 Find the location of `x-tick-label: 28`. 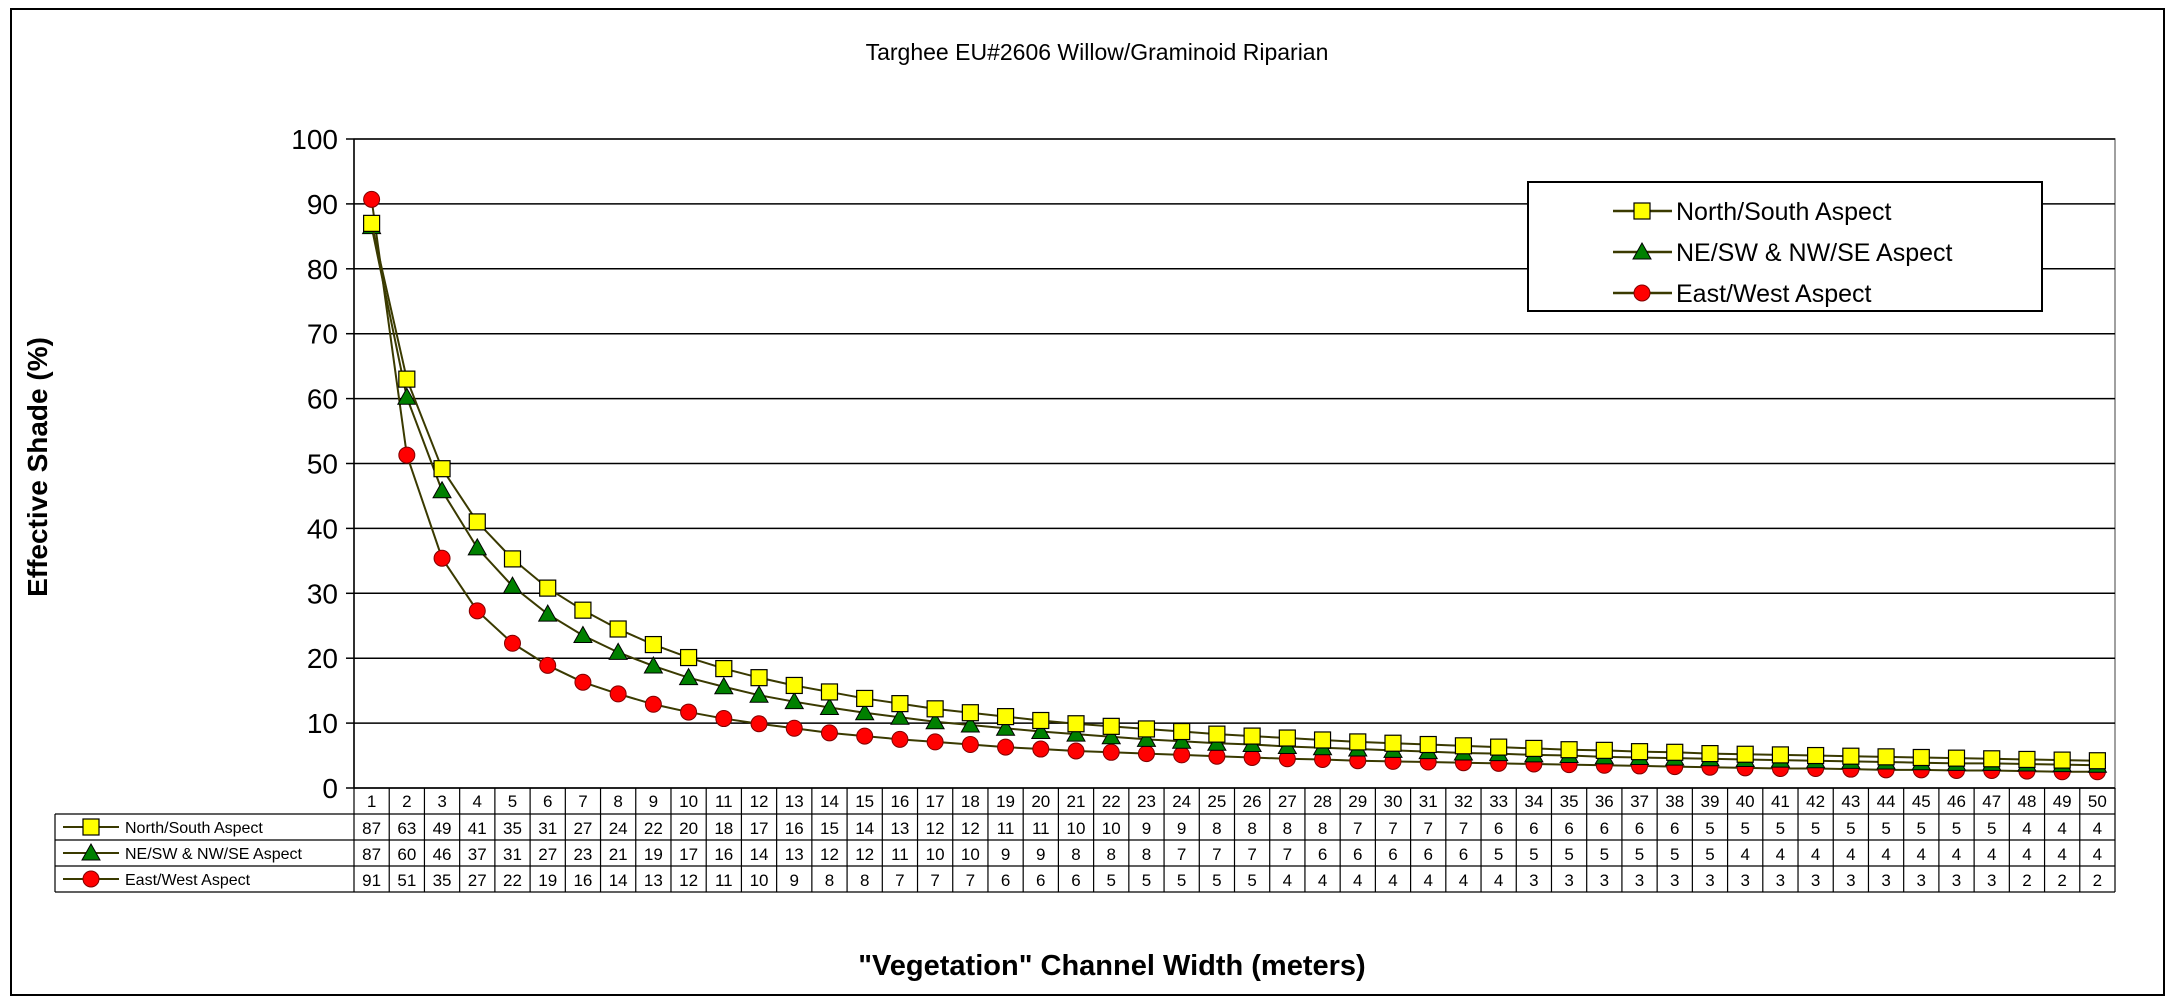

x-tick-label: 28 is located at coordinates (1322, 801).